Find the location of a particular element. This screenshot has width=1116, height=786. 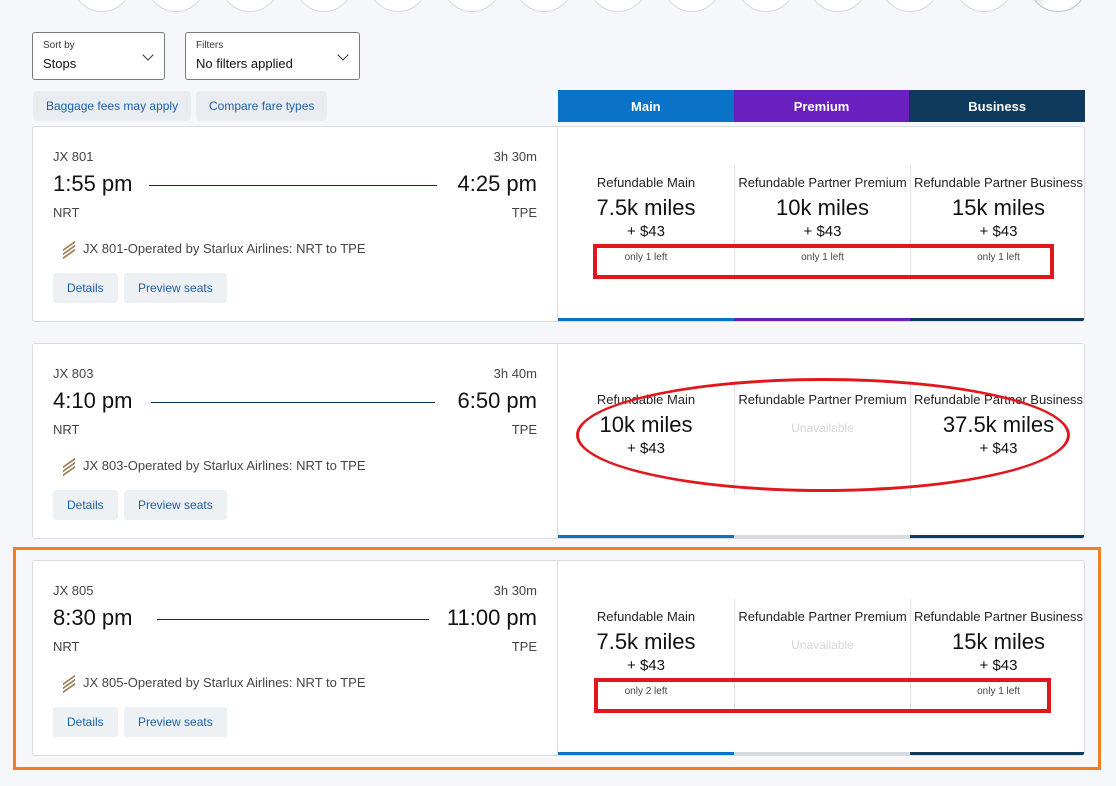

fare-unavailable: Unavailable is located at coordinates (822, 645).